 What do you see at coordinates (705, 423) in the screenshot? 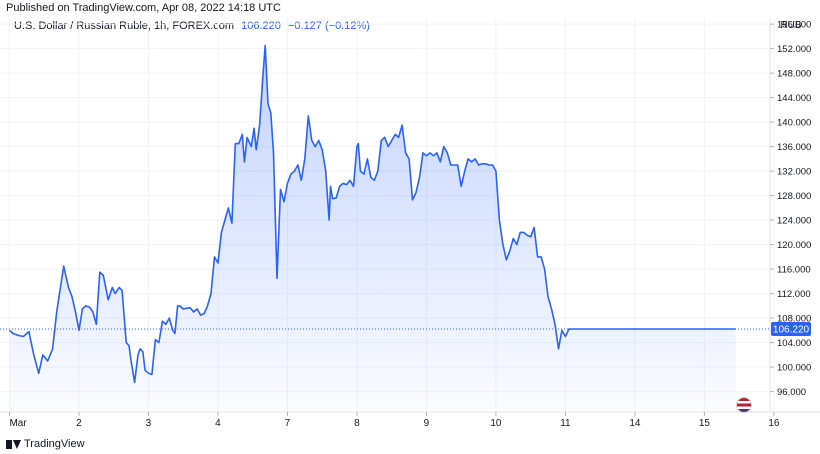
I see `x-tick-label: 15` at bounding box center [705, 423].